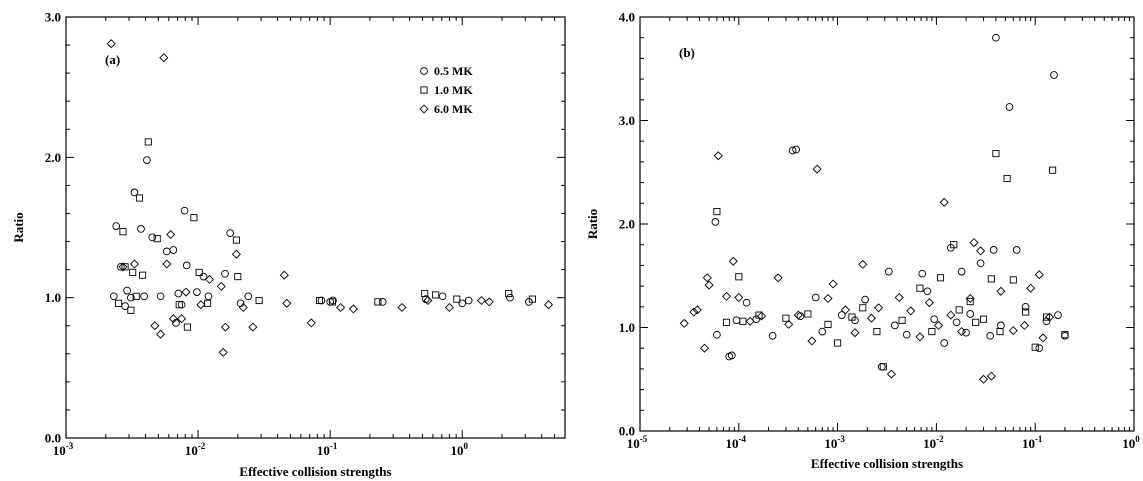 Image resolution: width=1143 pixels, height=481 pixels. What do you see at coordinates (53, 157) in the screenshot?
I see `y-tick-label: 2.0` at bounding box center [53, 157].